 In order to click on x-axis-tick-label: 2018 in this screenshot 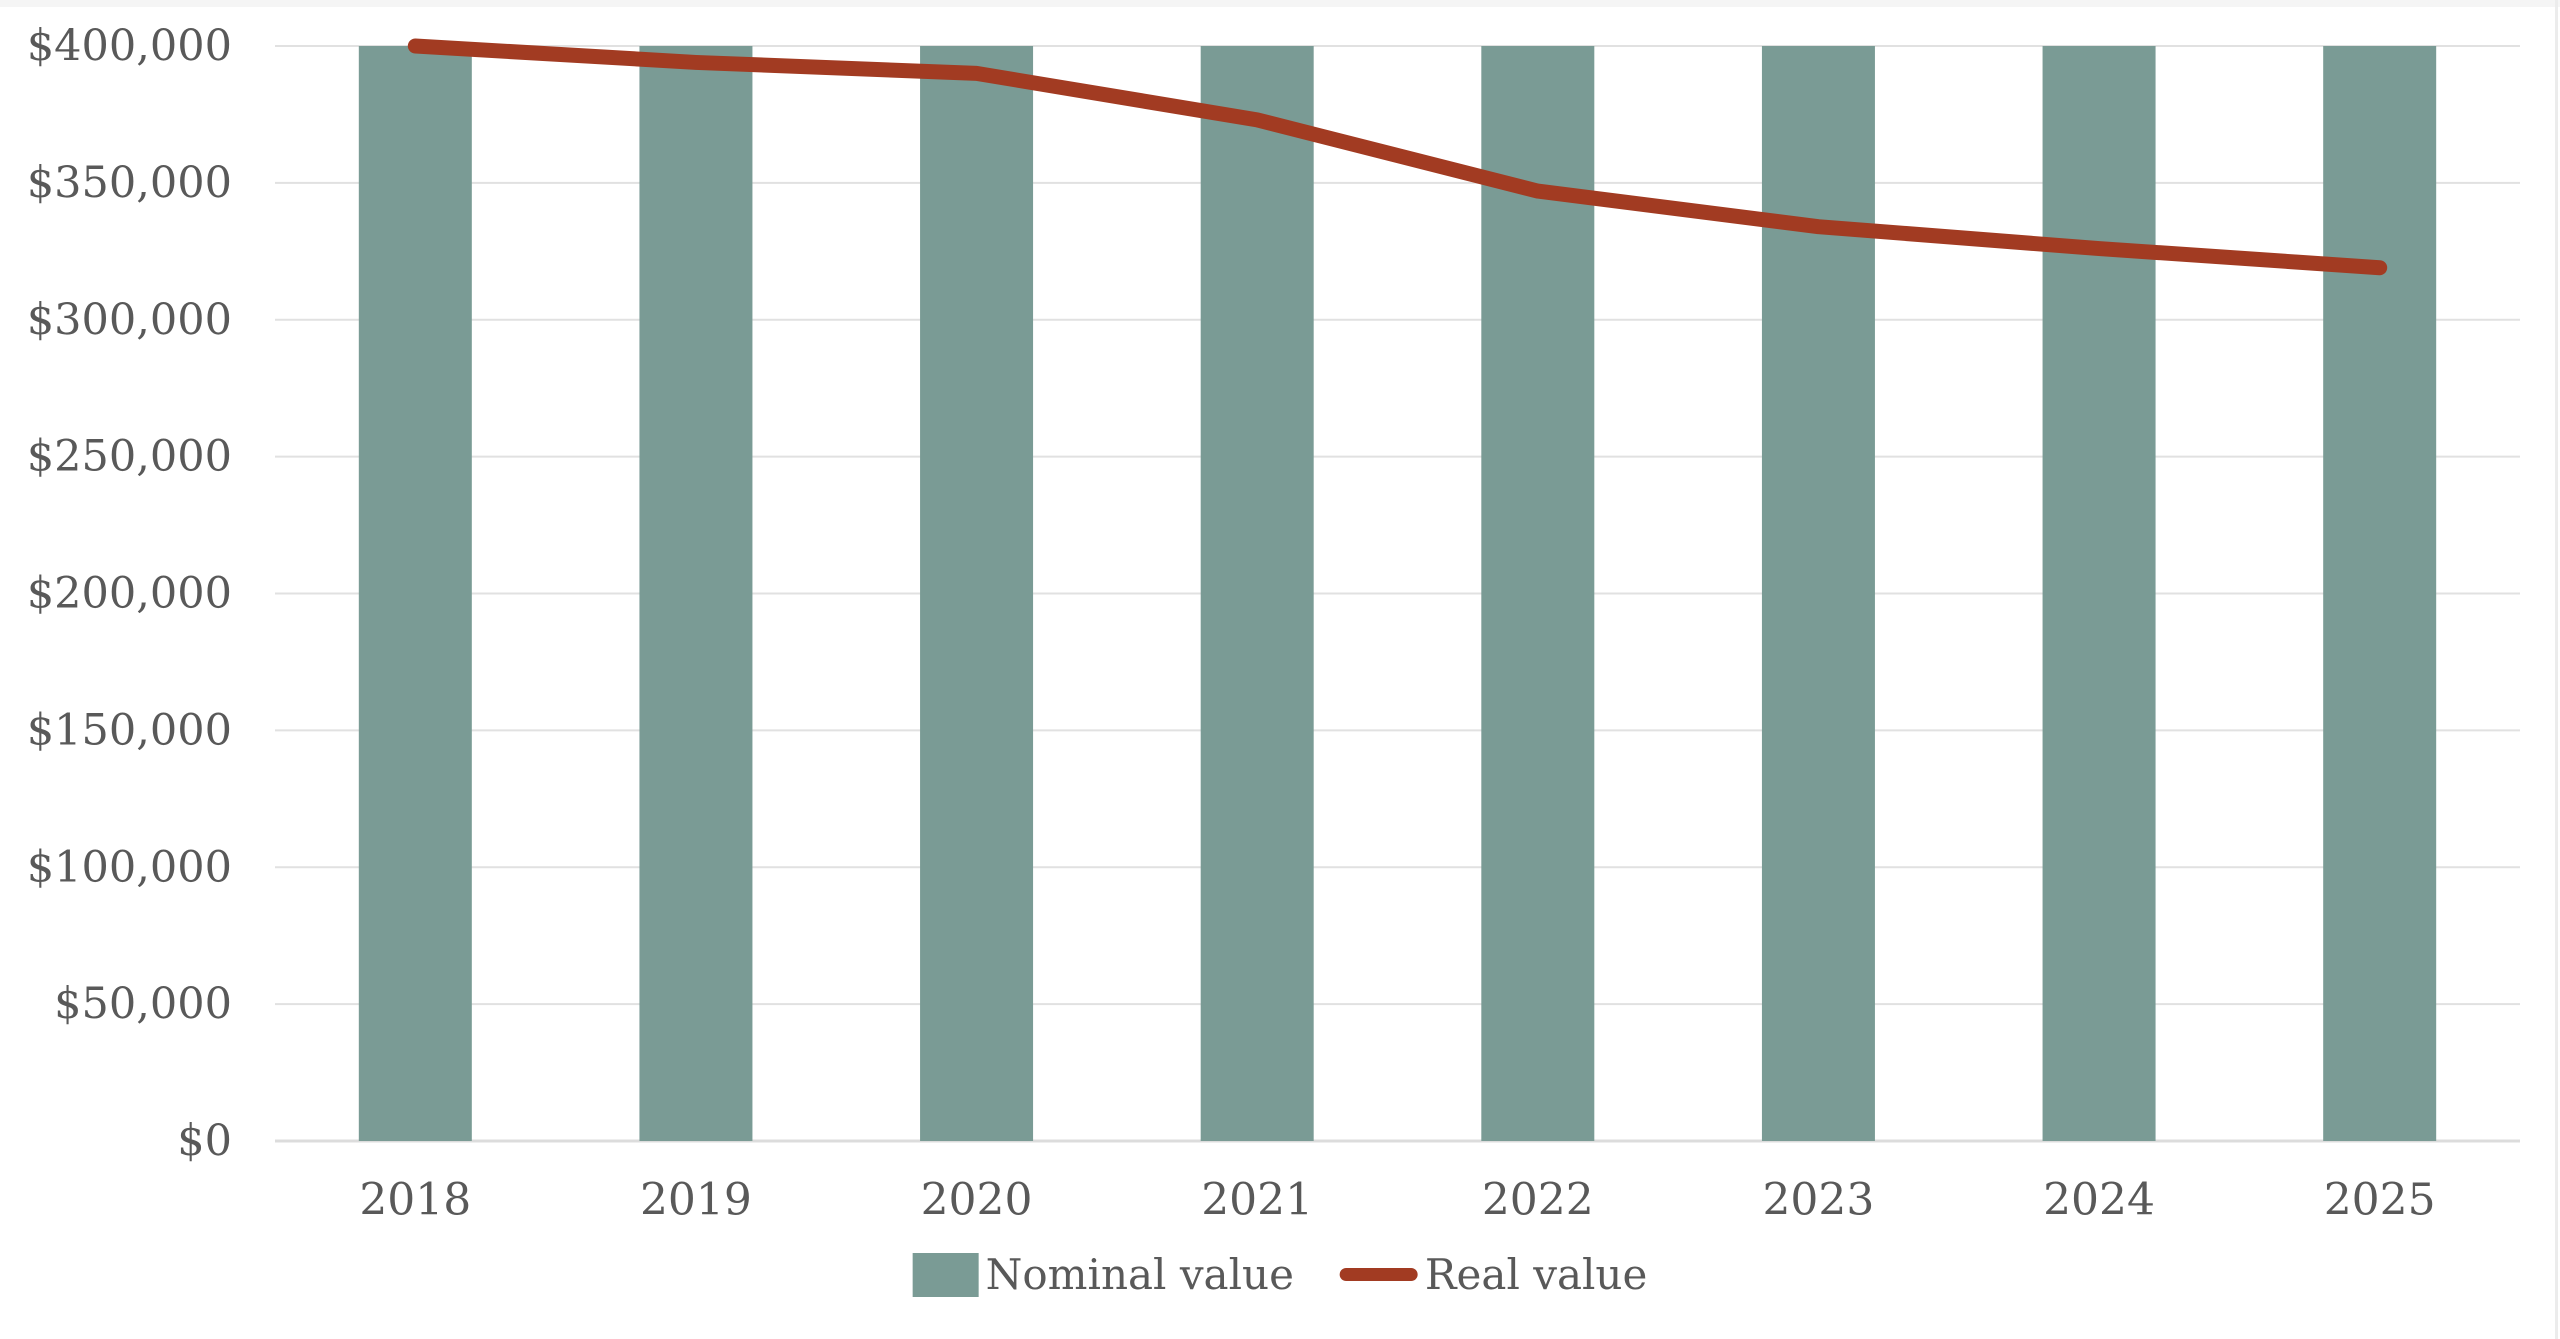, I will do `click(415, 1200)`.